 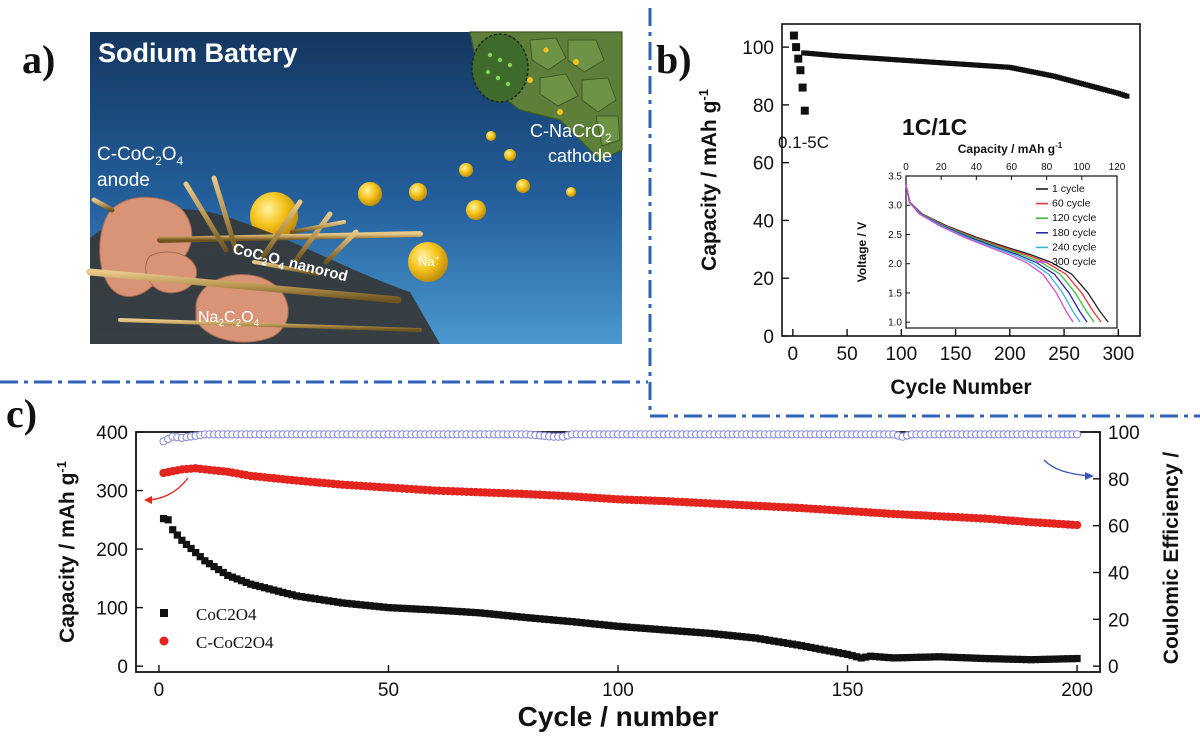 I want to click on x-tick-label-b: 250, so click(x=1064, y=354).